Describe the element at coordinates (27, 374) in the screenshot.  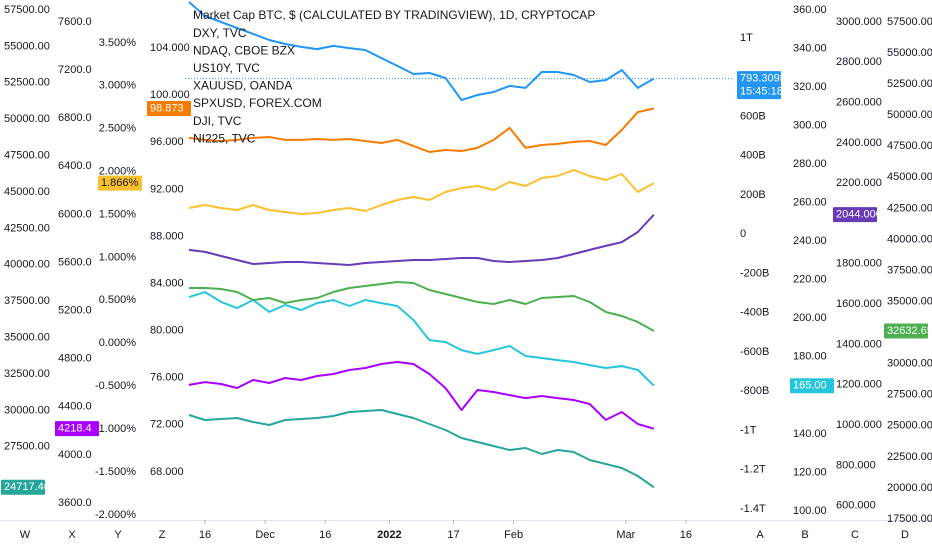
I see `y-tick-label: 32500.00` at that location.